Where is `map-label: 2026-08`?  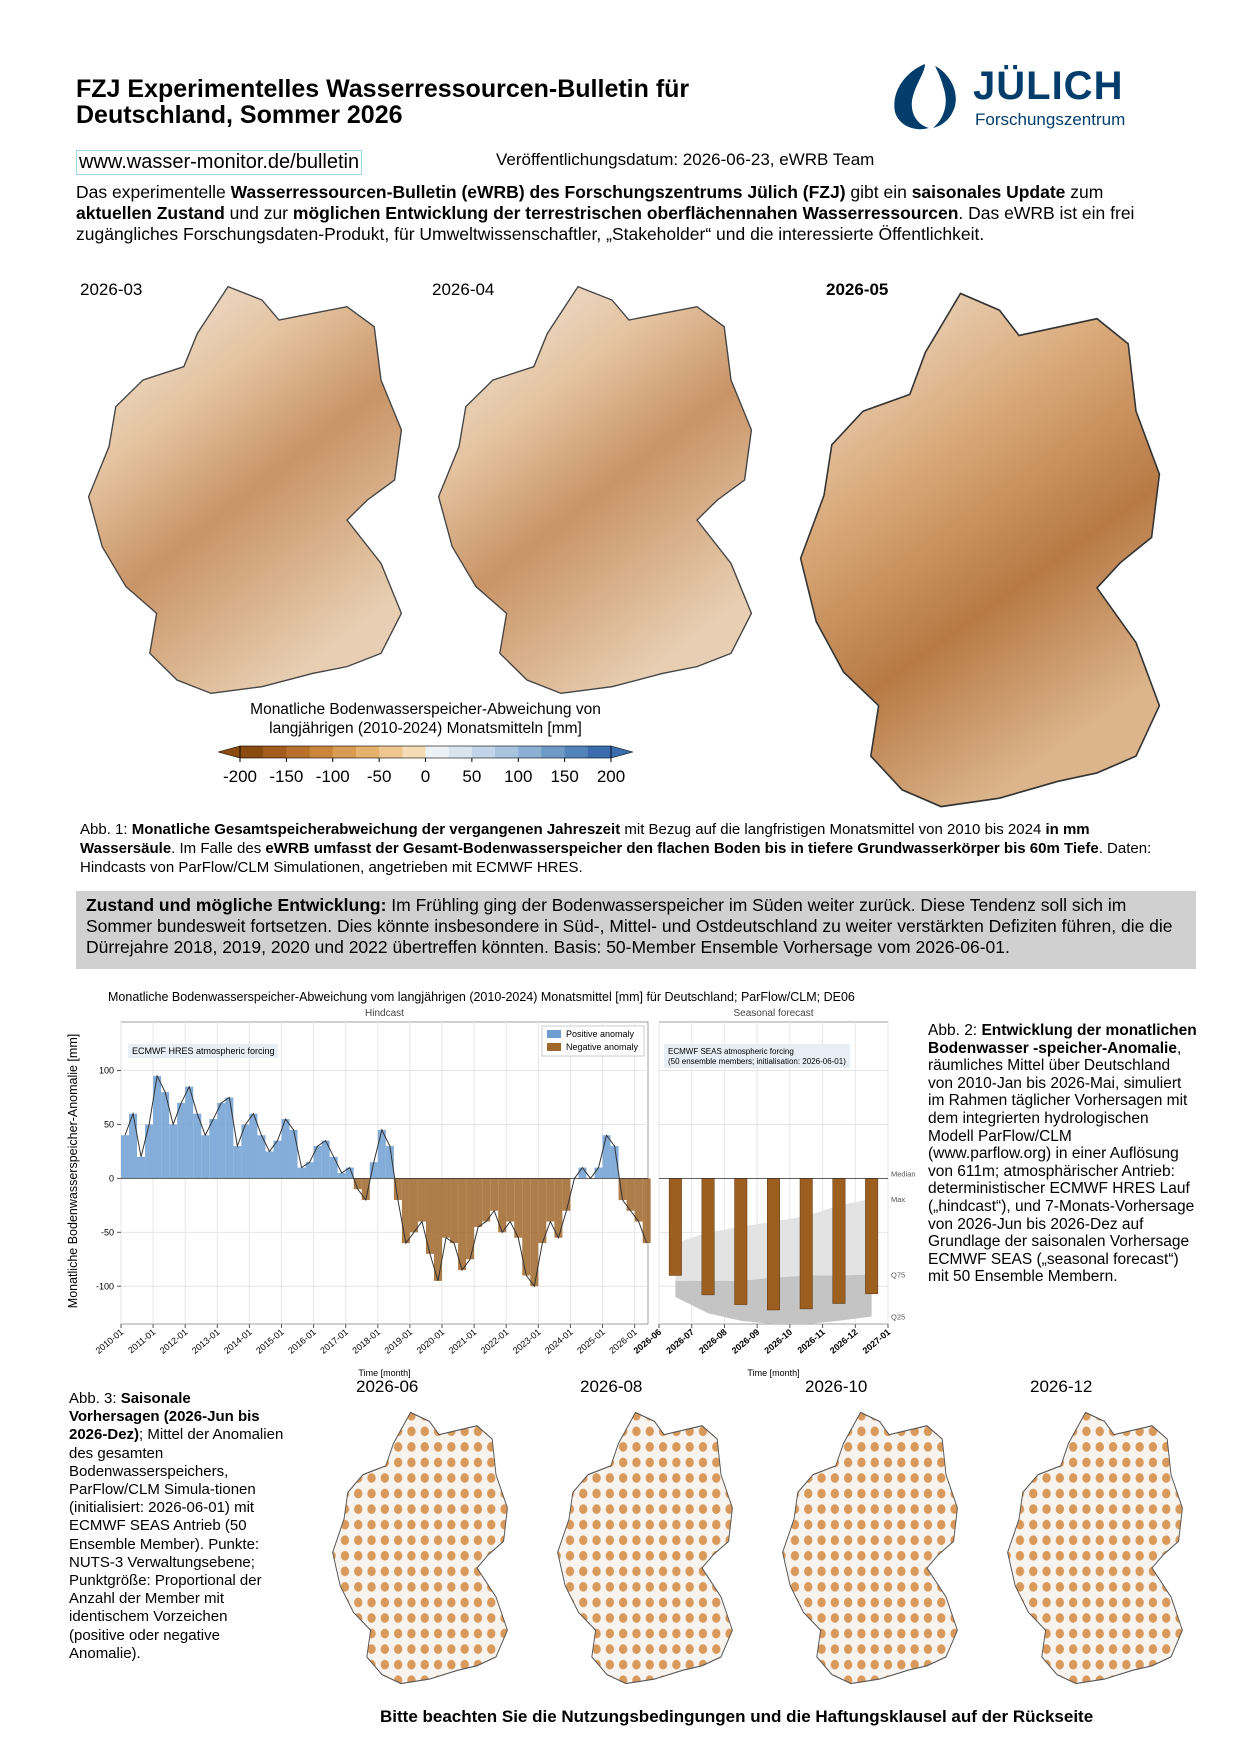 map-label: 2026-08 is located at coordinates (611, 1386).